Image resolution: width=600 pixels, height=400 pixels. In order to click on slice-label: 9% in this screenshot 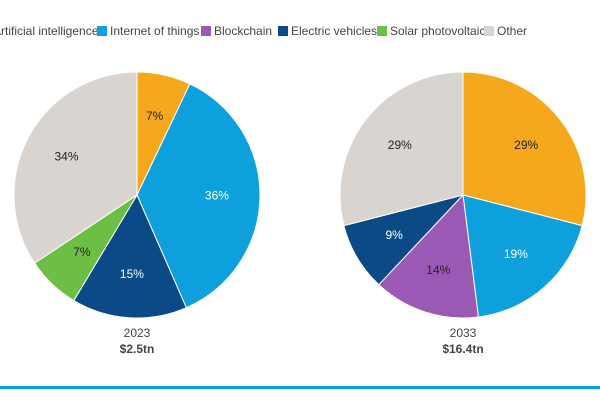, I will do `click(395, 235)`.